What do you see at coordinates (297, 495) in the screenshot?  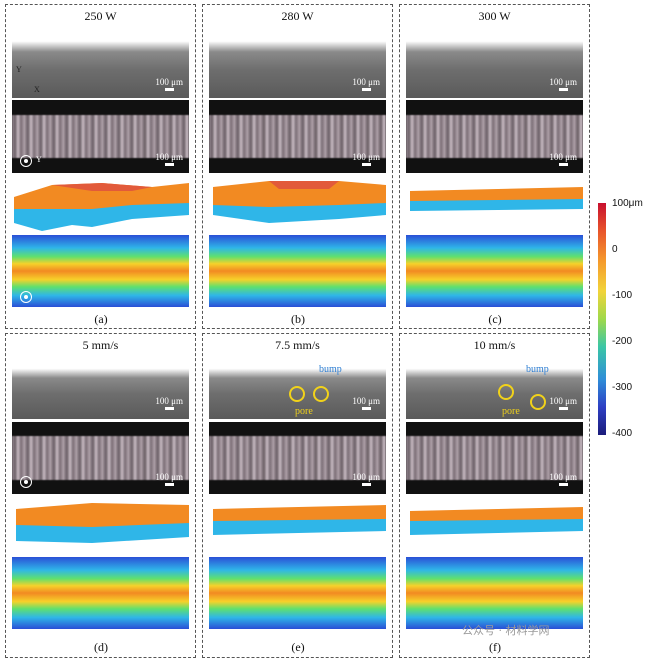 I see `panel-e: 7.5 mm/s bump pore 100 μm 100 μm (e)` at bounding box center [297, 495].